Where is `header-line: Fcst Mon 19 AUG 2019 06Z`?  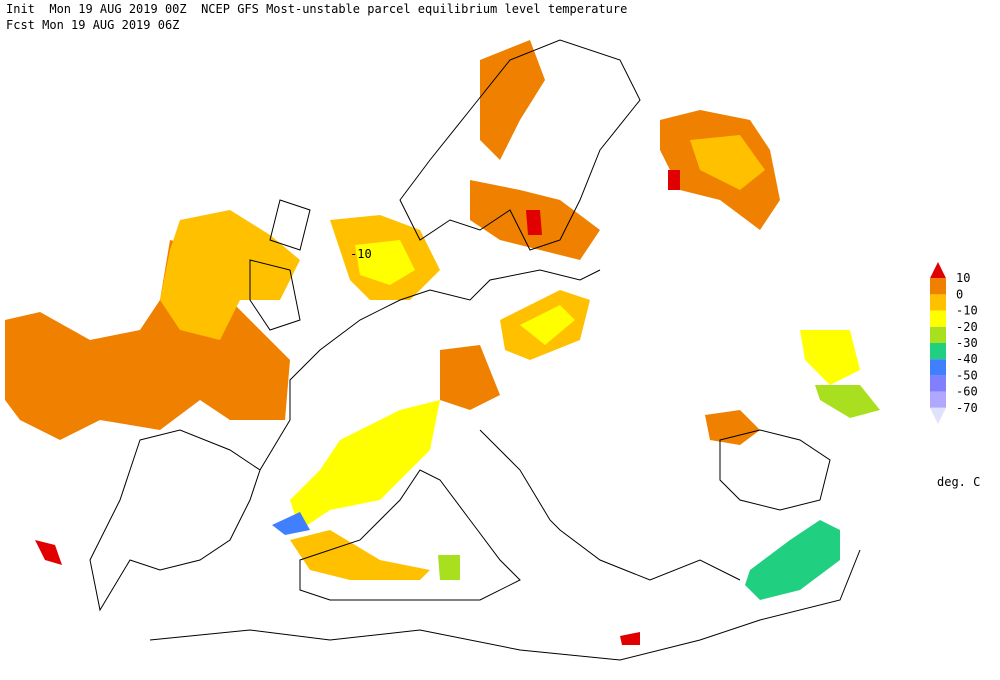
header-line: Fcst Mon 19 AUG 2019 06Z is located at coordinates (92, 25).